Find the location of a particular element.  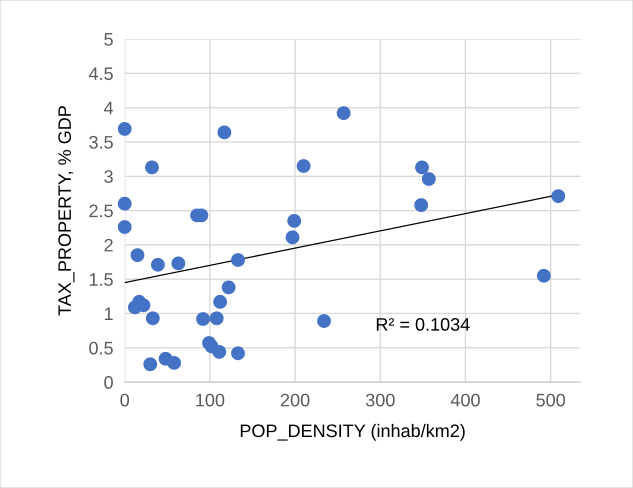

y-tick-label: 2 is located at coordinates (108, 245).